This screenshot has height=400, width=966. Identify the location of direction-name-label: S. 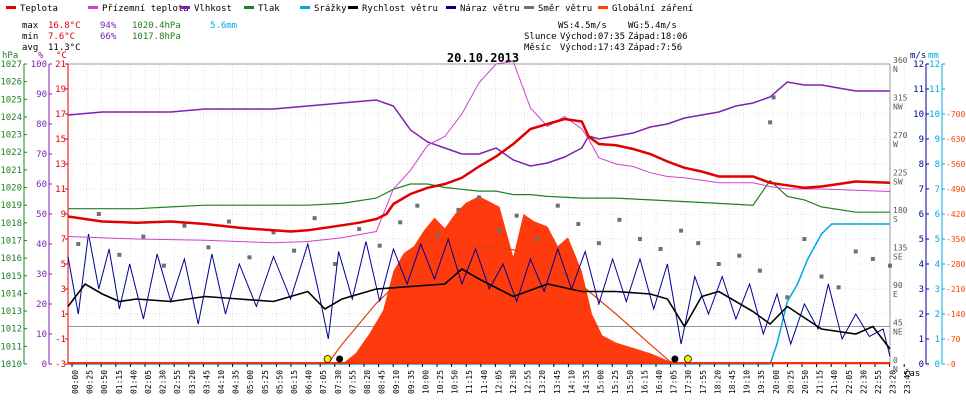
(895, 219).